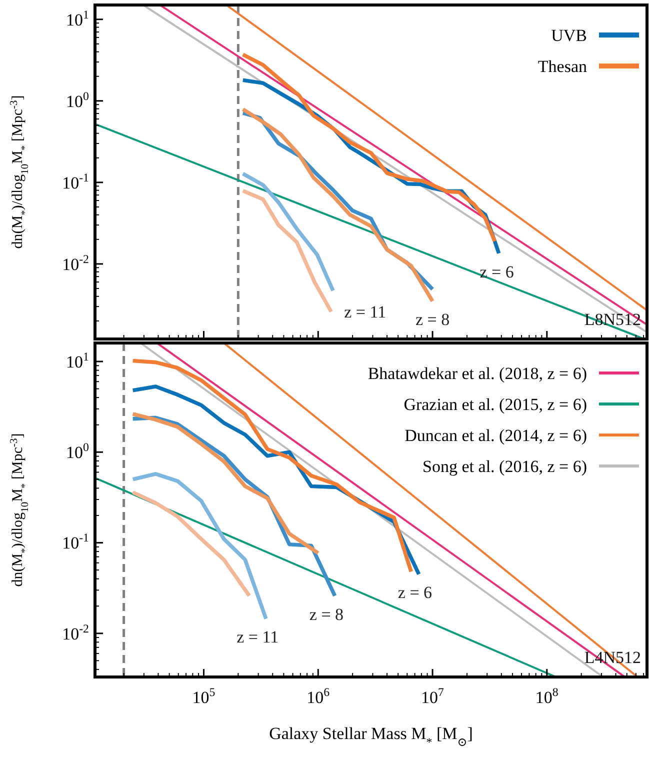 This screenshot has width=649, height=783. Describe the element at coordinates (569, 35) in the screenshot. I see `legend-label: UVB` at that location.